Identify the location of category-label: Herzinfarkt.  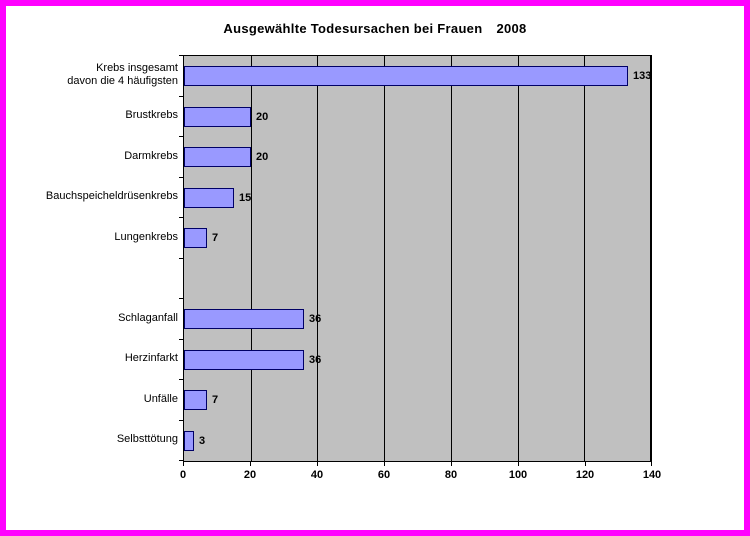
(92, 359).